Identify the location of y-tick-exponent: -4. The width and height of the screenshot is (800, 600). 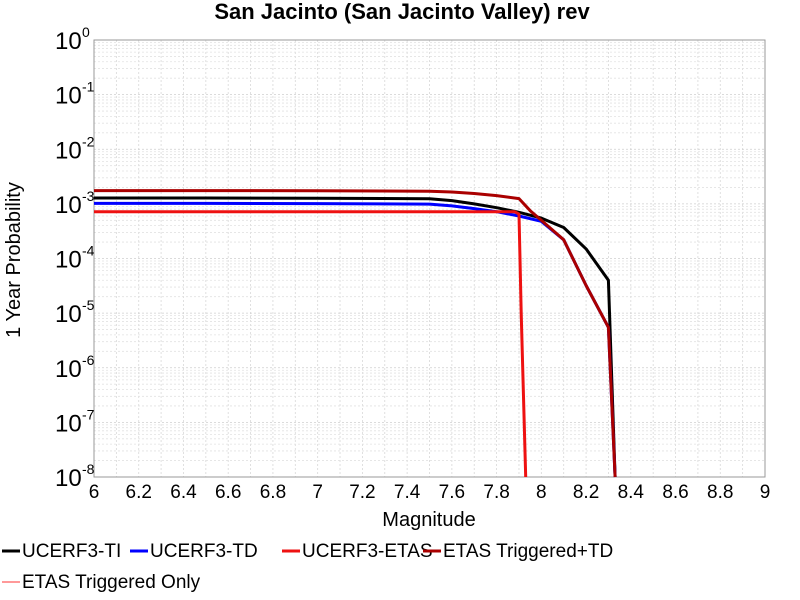
(88, 251).